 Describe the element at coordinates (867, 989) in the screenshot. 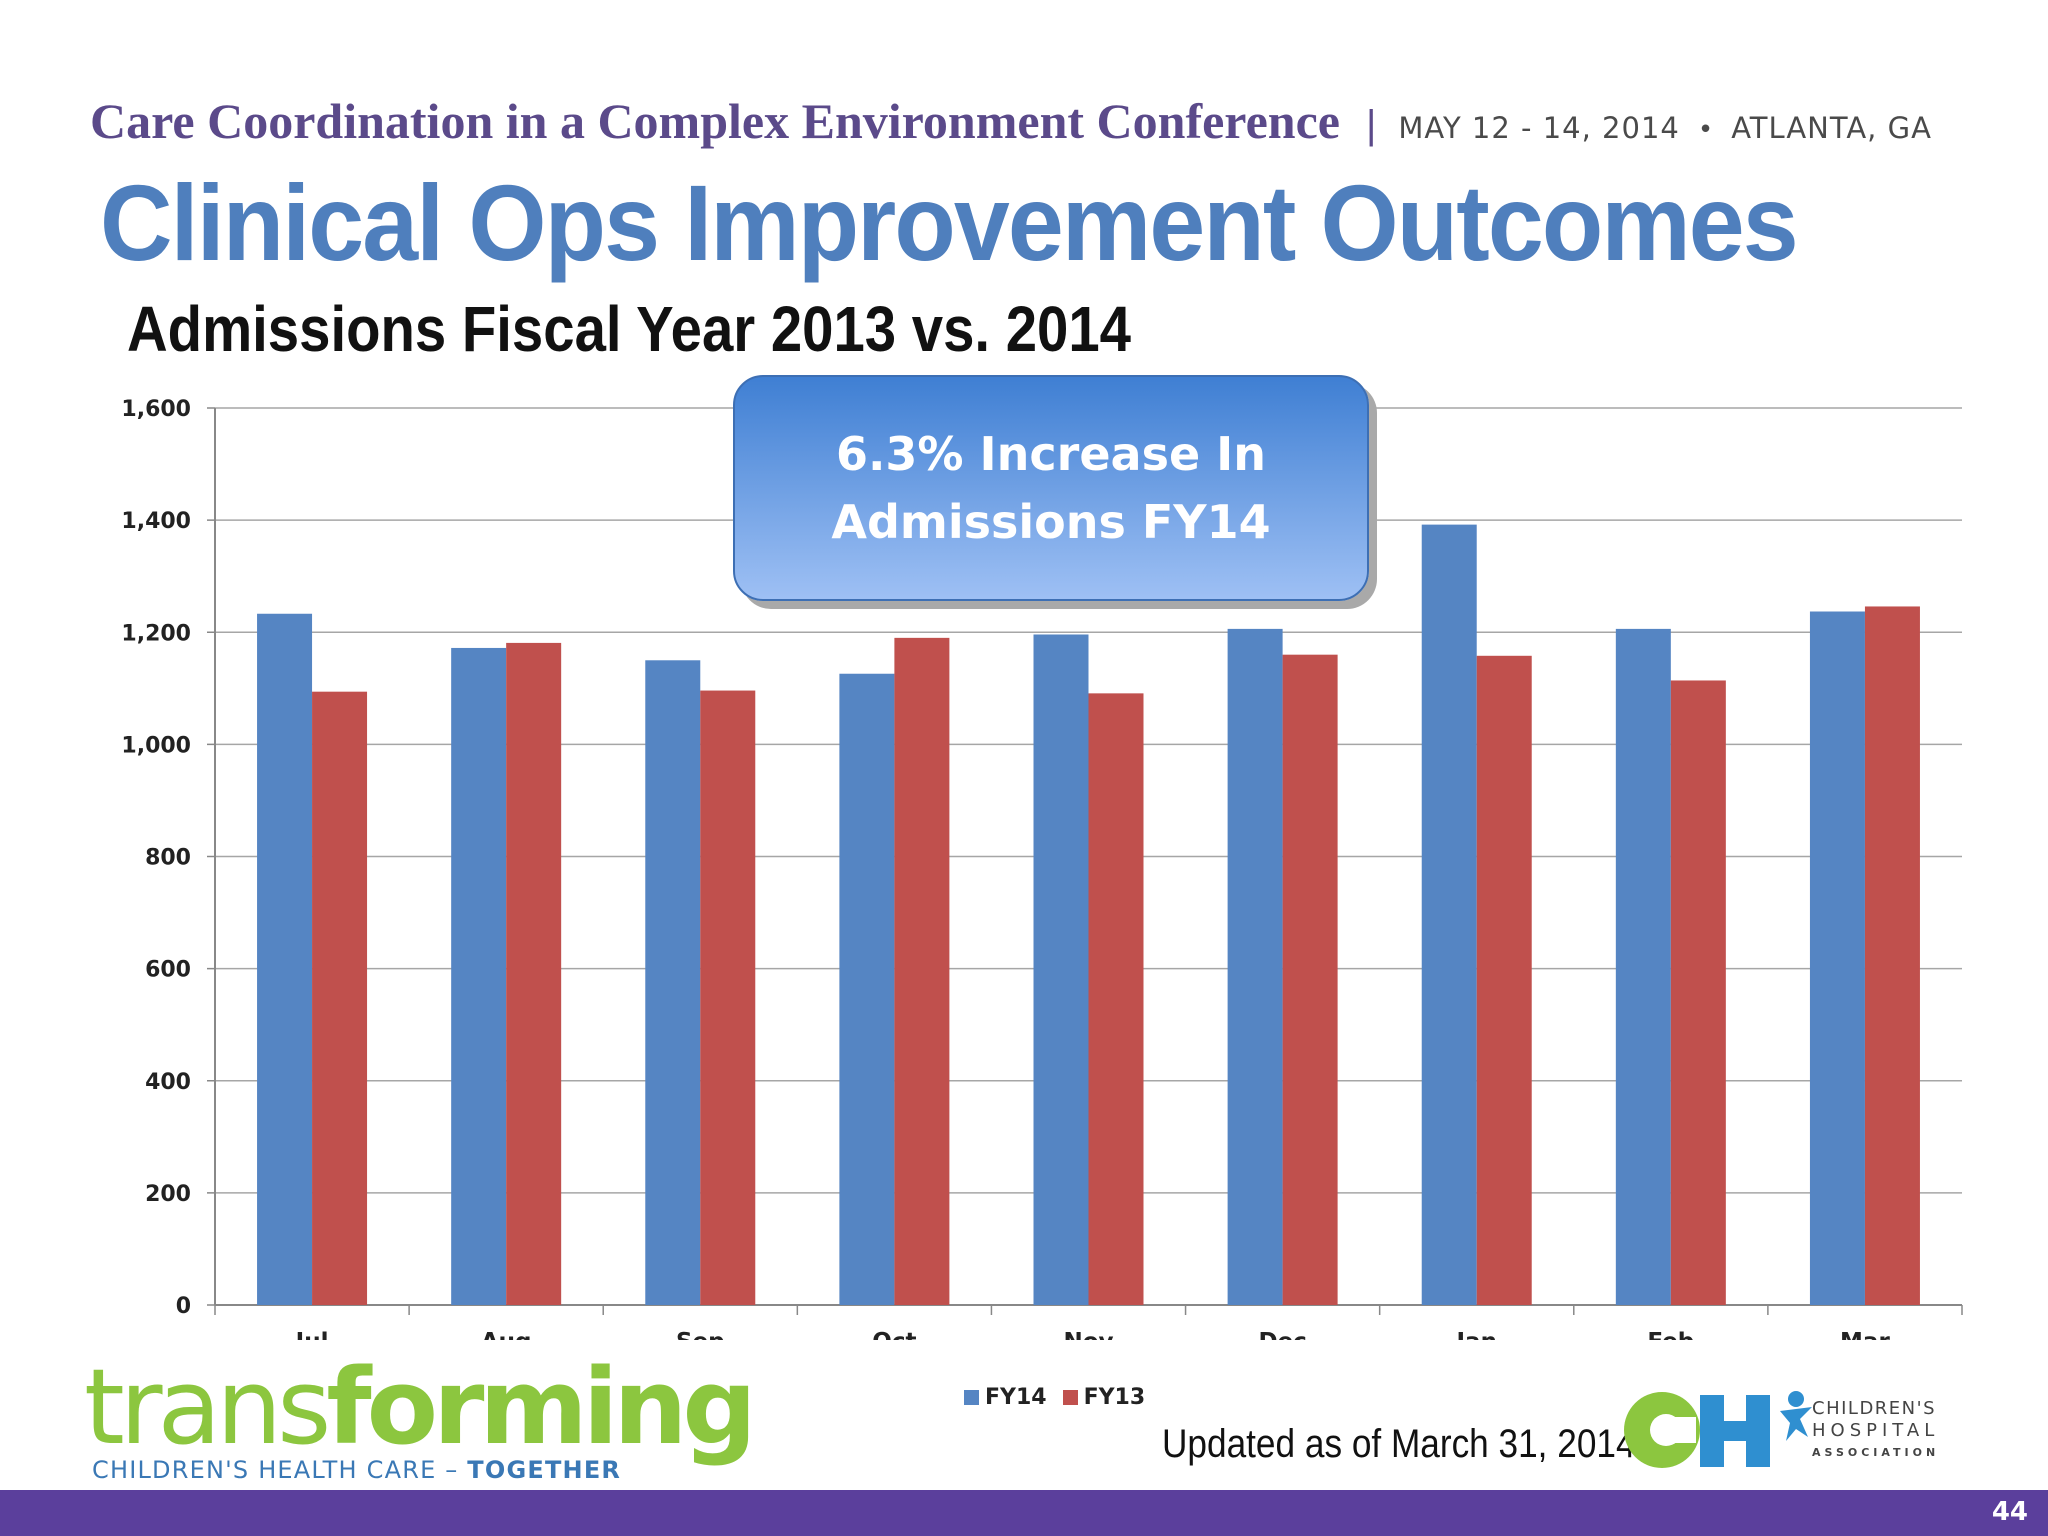

I see `bar-fy14-oct` at that location.